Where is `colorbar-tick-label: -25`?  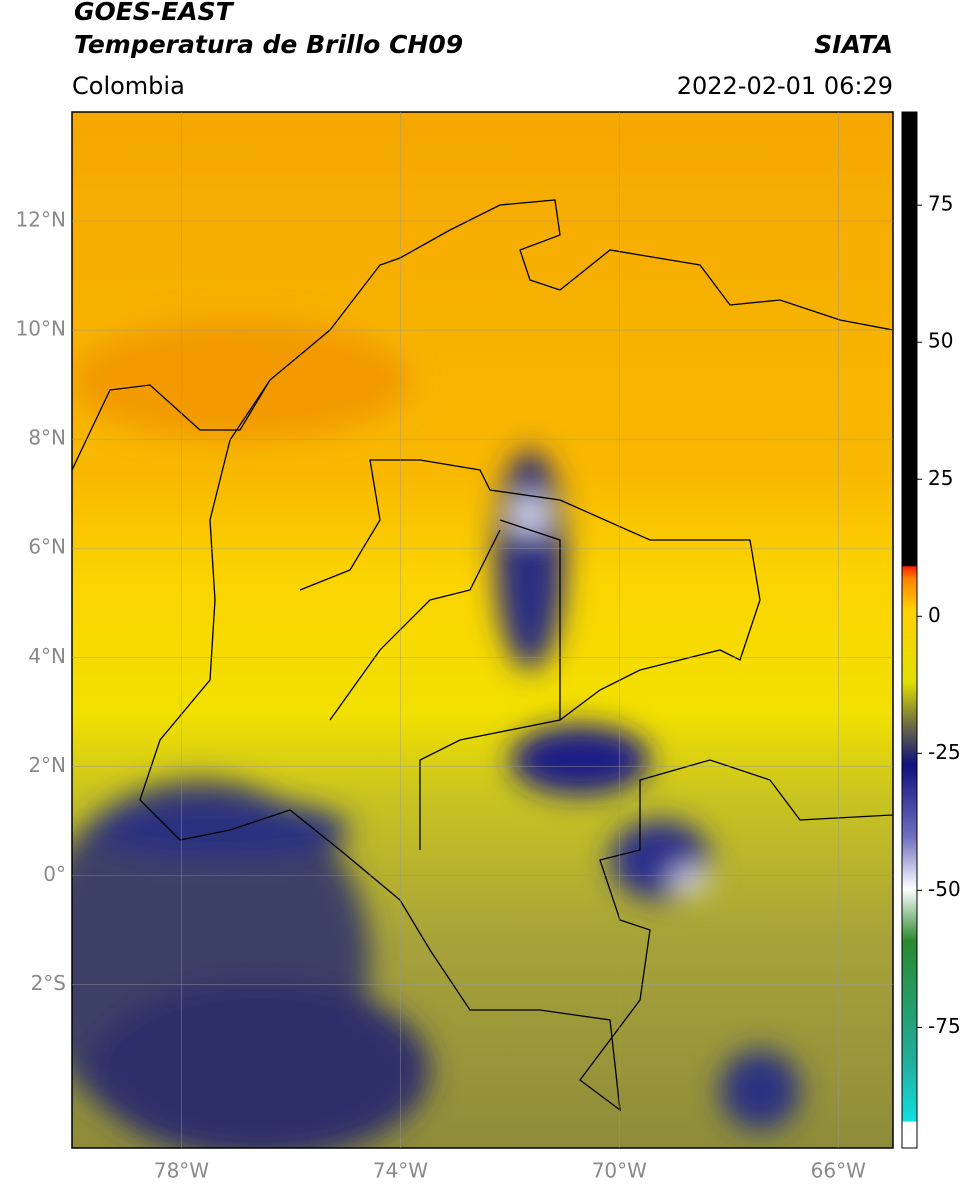 colorbar-tick-label: -25 is located at coordinates (944, 752).